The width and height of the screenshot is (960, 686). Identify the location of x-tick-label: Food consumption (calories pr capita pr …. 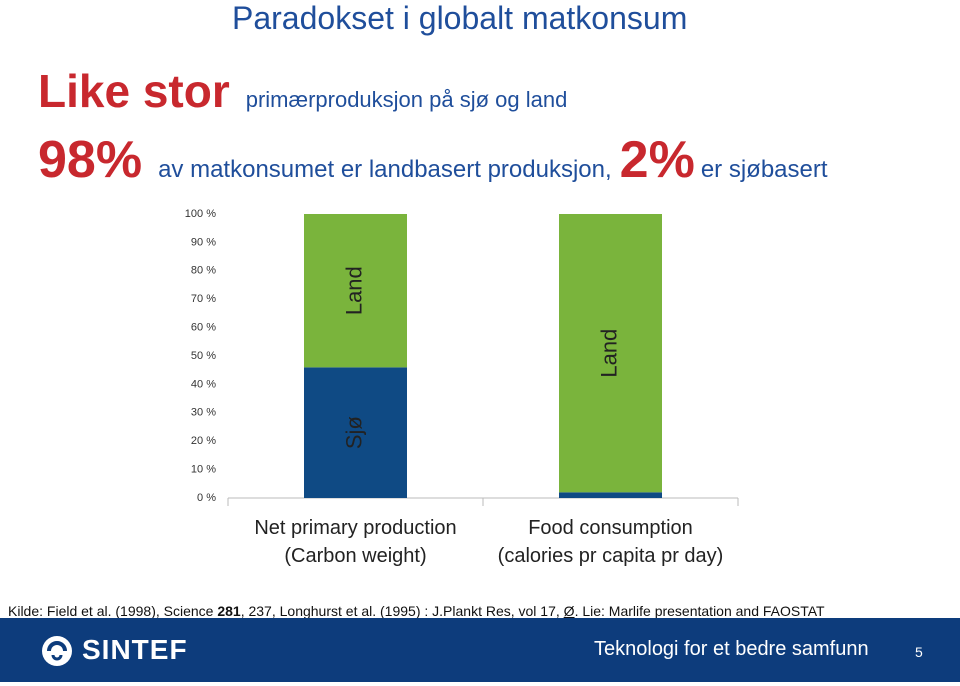
(610, 542).